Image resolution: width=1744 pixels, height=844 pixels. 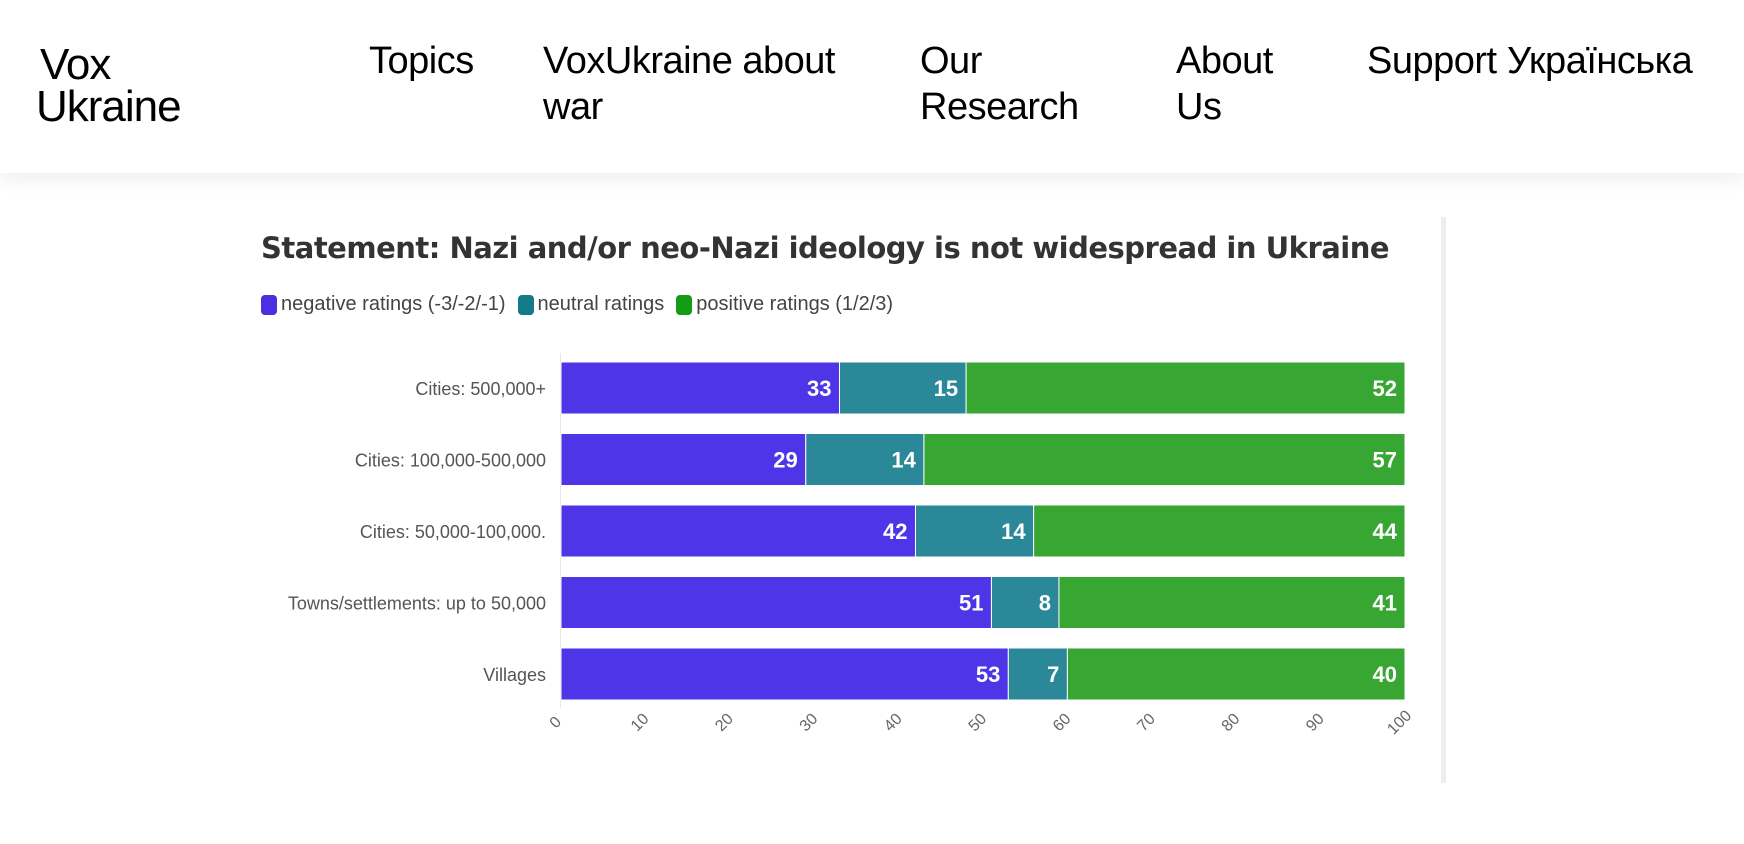 I want to click on data-label-negative: 29, so click(x=785, y=460).